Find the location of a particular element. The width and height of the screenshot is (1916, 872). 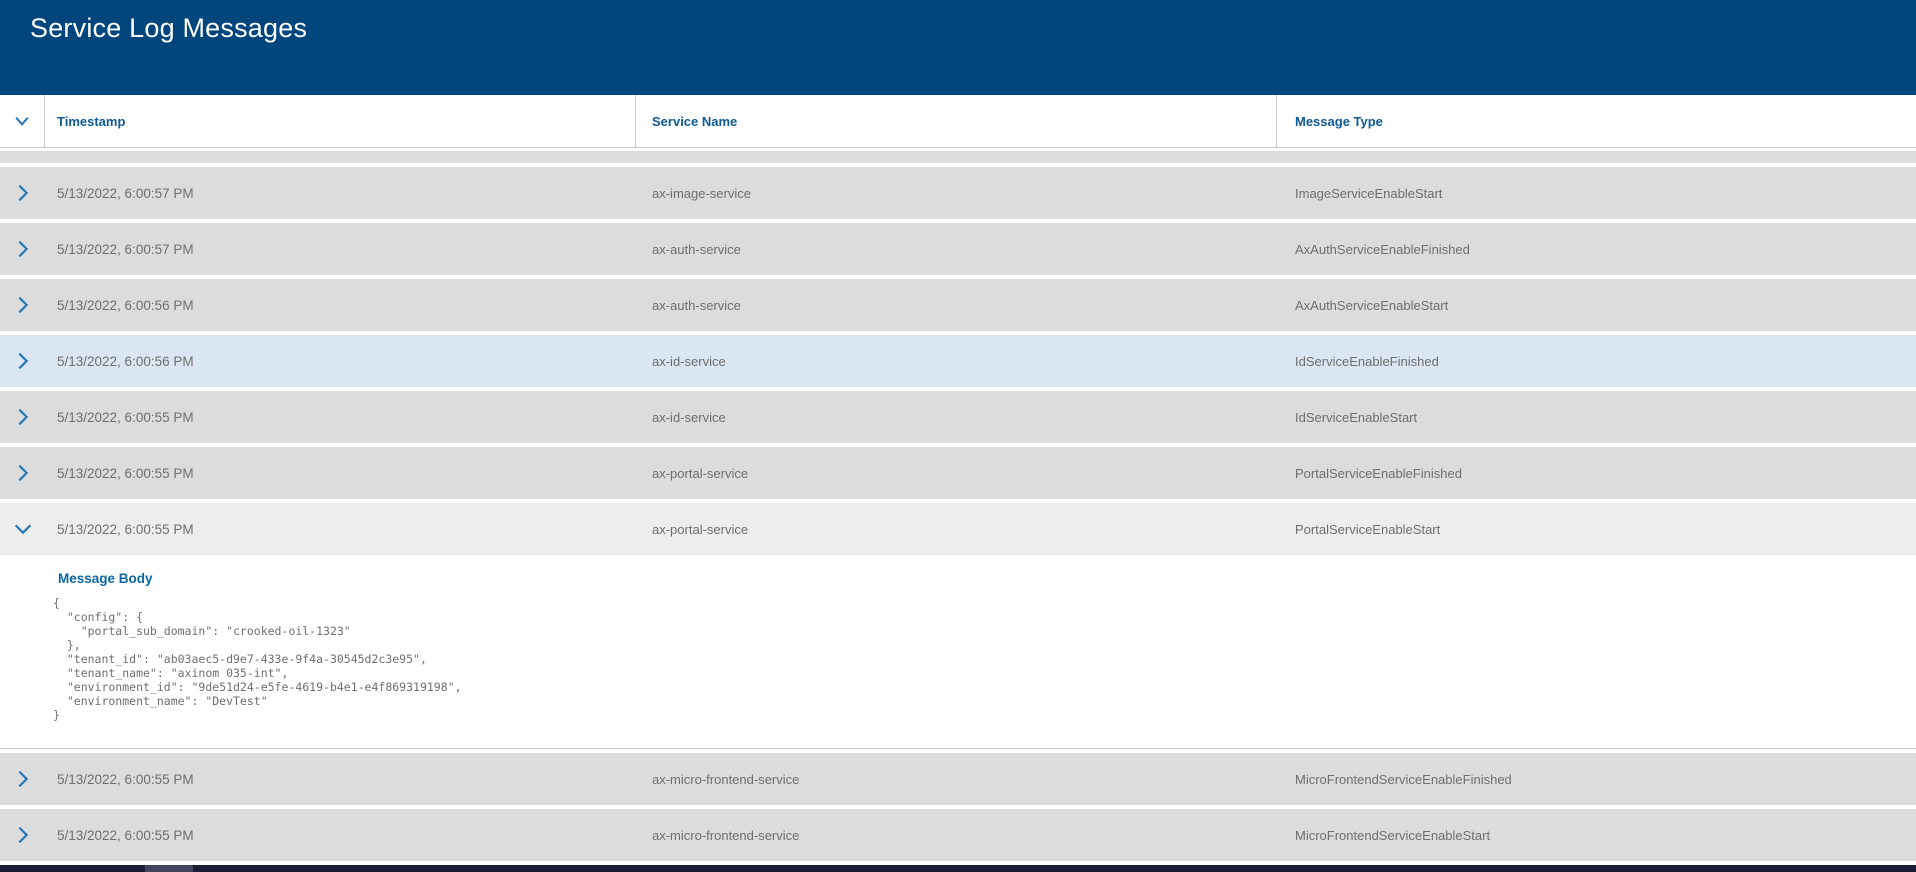

collapse-all-toggle is located at coordinates (22, 121).